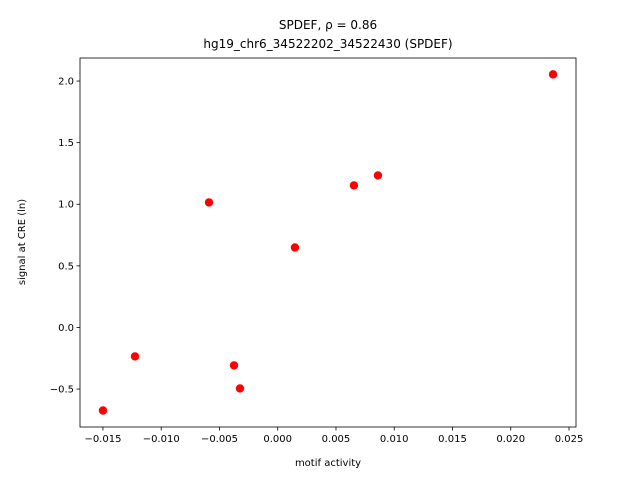 The width and height of the screenshot is (640, 480). Describe the element at coordinates (328, 25) in the screenshot. I see `chart-title: SPDEF, ρ = 0.86` at that location.